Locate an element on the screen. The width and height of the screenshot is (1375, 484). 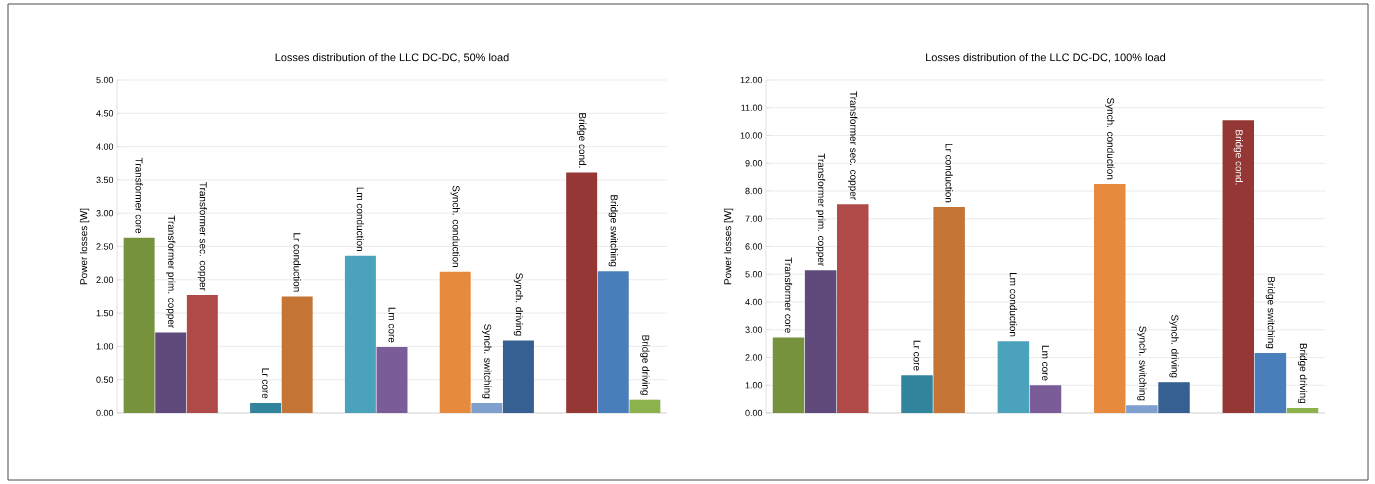
y-tick-label: 11.00 is located at coordinates (752, 107).